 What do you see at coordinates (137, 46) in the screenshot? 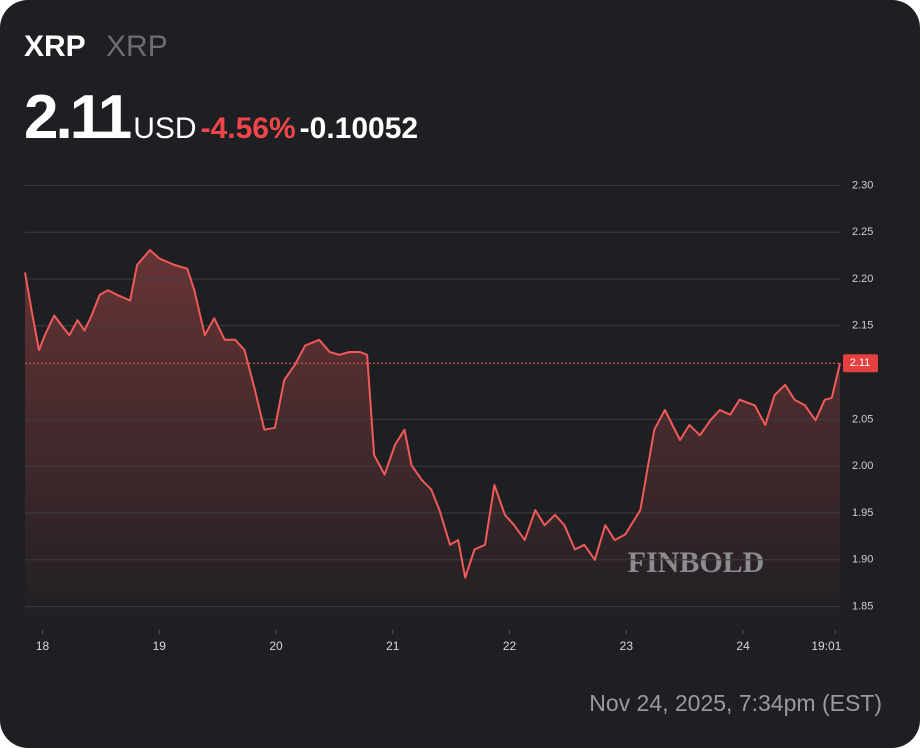
I see `asset-name: XRP` at bounding box center [137, 46].